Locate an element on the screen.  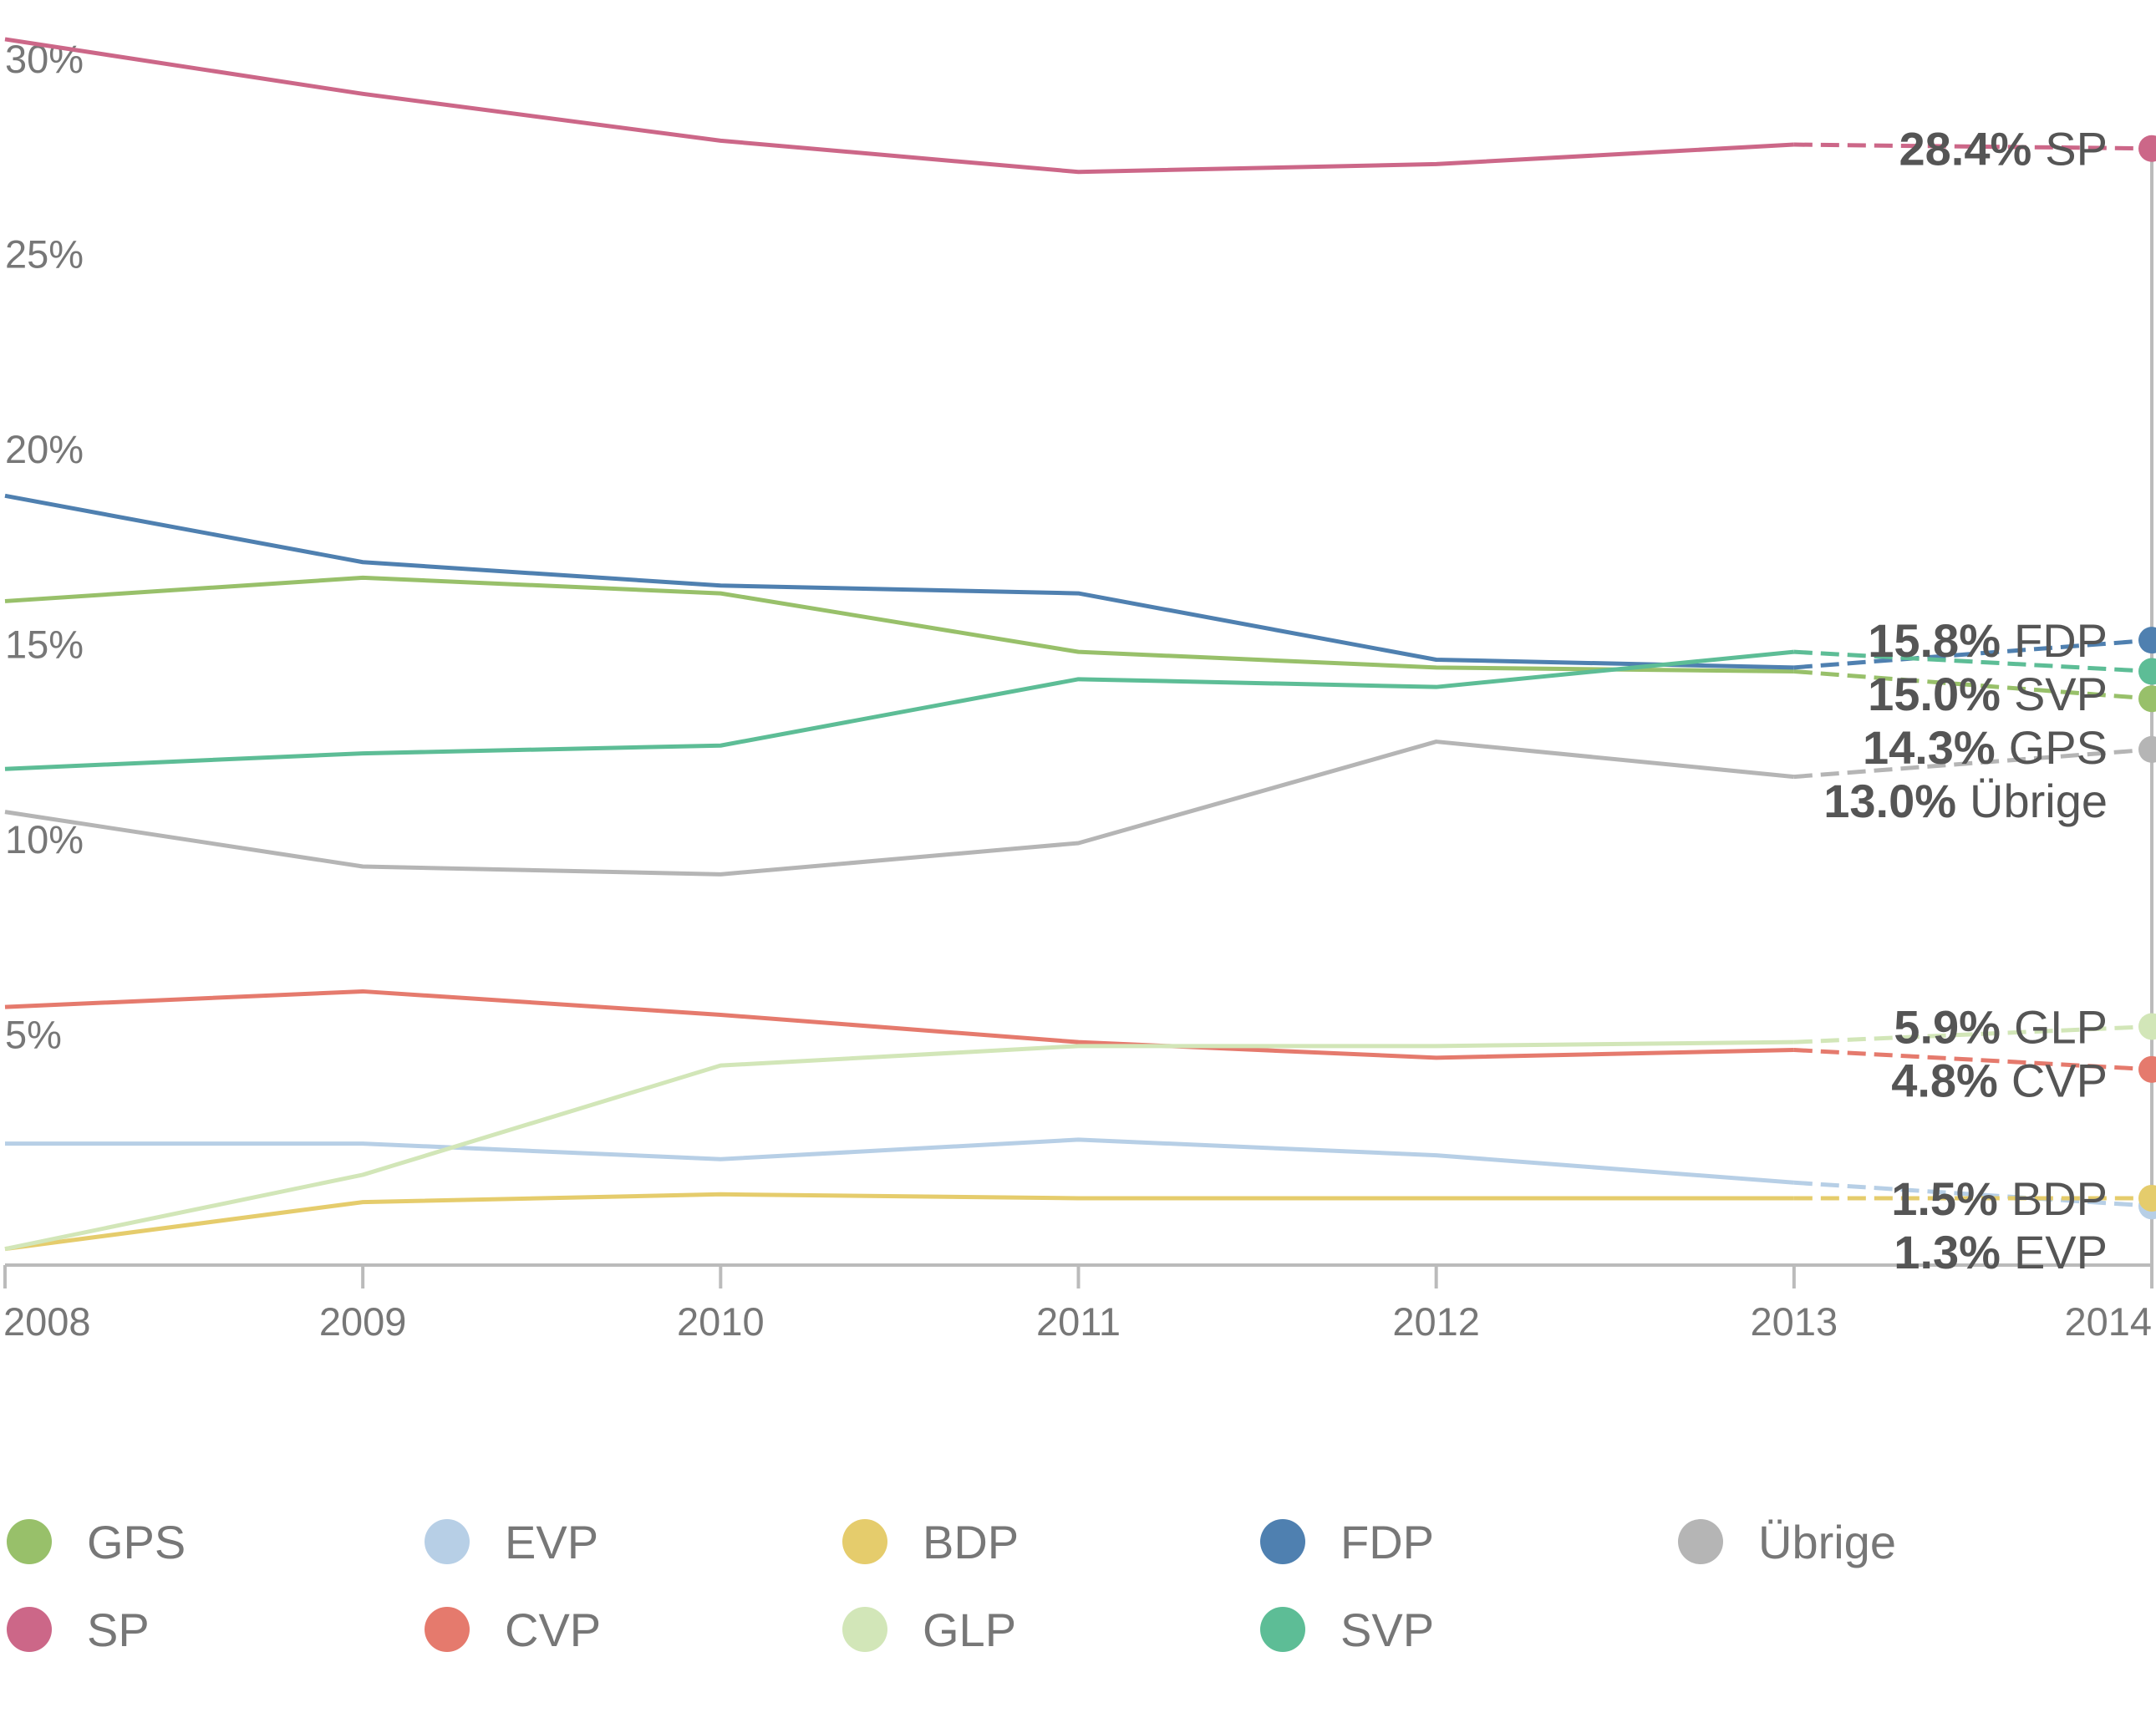
x-axis-ticks: 2008 2009 2010 2011 2012 2013 2014 is located at coordinates (1078, 1304).